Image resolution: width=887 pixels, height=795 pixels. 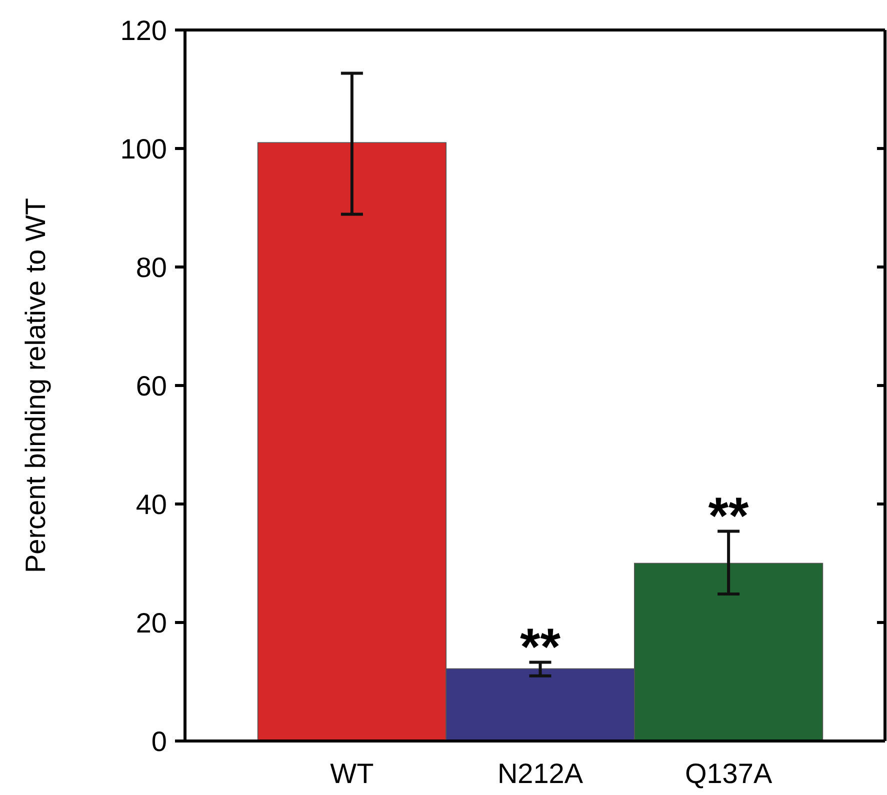 I want to click on y-axis-title: Percent binding relative to WT, so click(x=35, y=386).